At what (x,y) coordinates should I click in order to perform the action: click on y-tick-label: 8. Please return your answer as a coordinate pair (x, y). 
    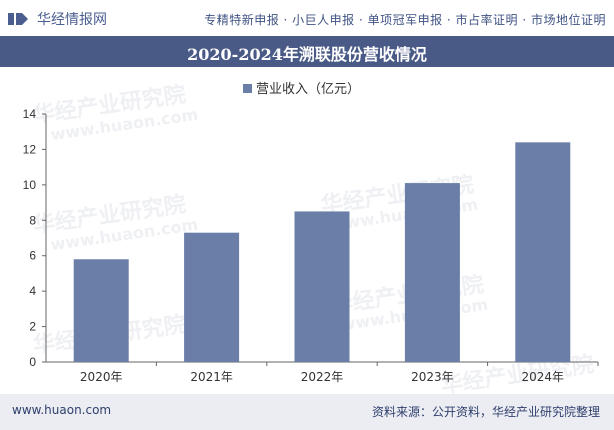
    Looking at the image, I should click on (32, 220).